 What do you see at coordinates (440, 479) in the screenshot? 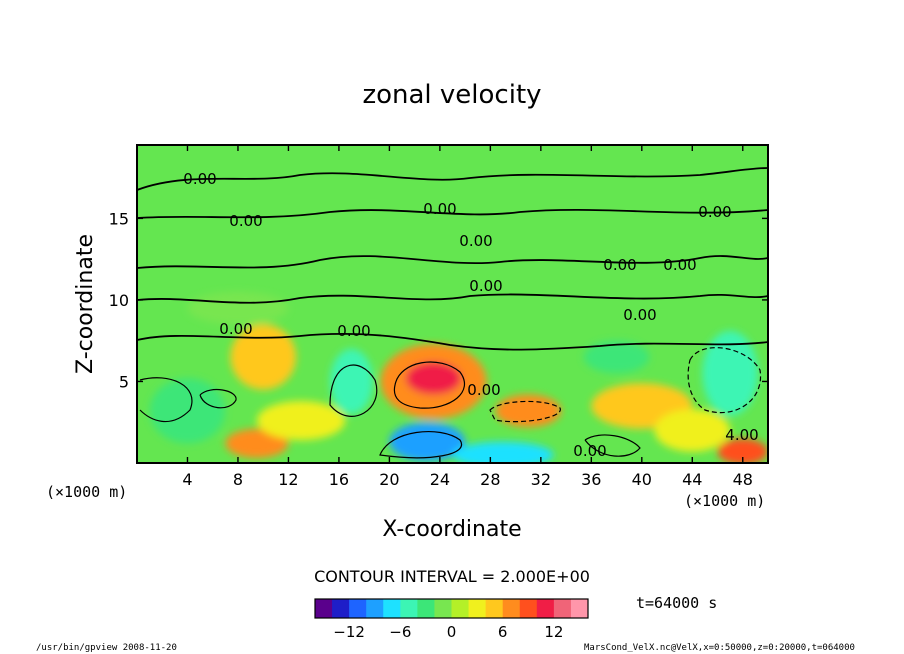
I see `x-tick-label: 24` at bounding box center [440, 479].